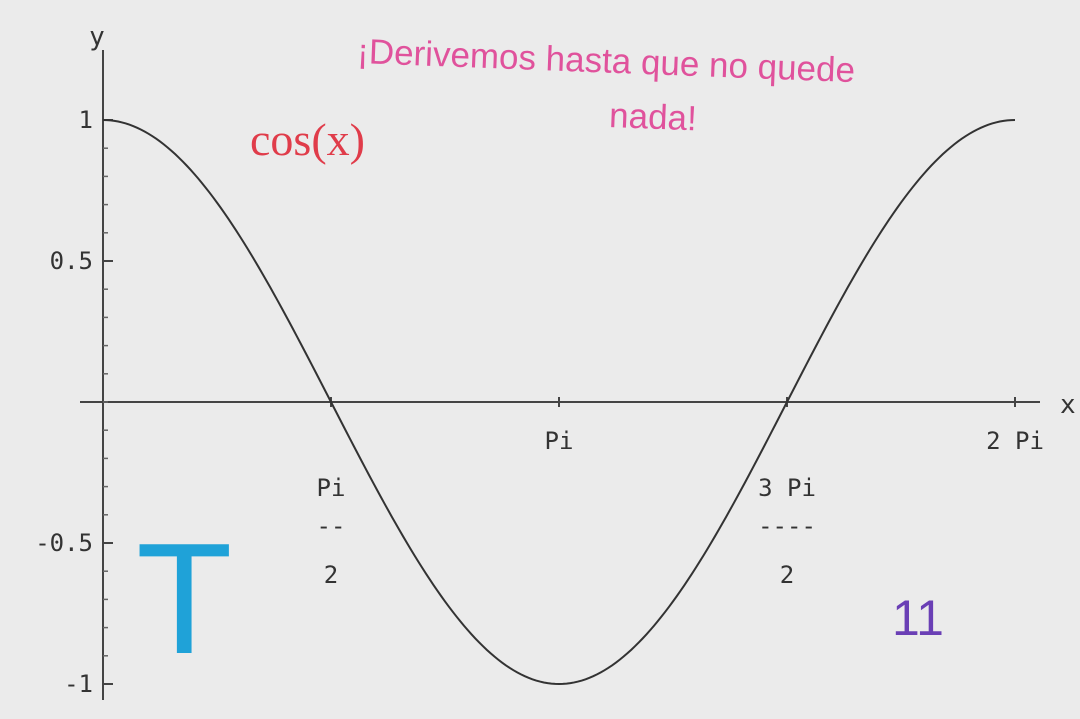 The width and height of the screenshot is (1080, 719). Describe the element at coordinates (653, 117) in the screenshot. I see `caption-line-2: nada!` at that location.